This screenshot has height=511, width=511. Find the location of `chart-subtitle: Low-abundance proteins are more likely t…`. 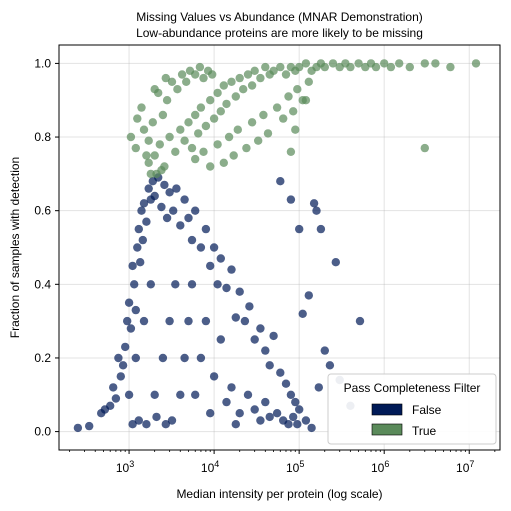

chart-subtitle: Low-abundance proteins are more likely t… is located at coordinates (279, 33).